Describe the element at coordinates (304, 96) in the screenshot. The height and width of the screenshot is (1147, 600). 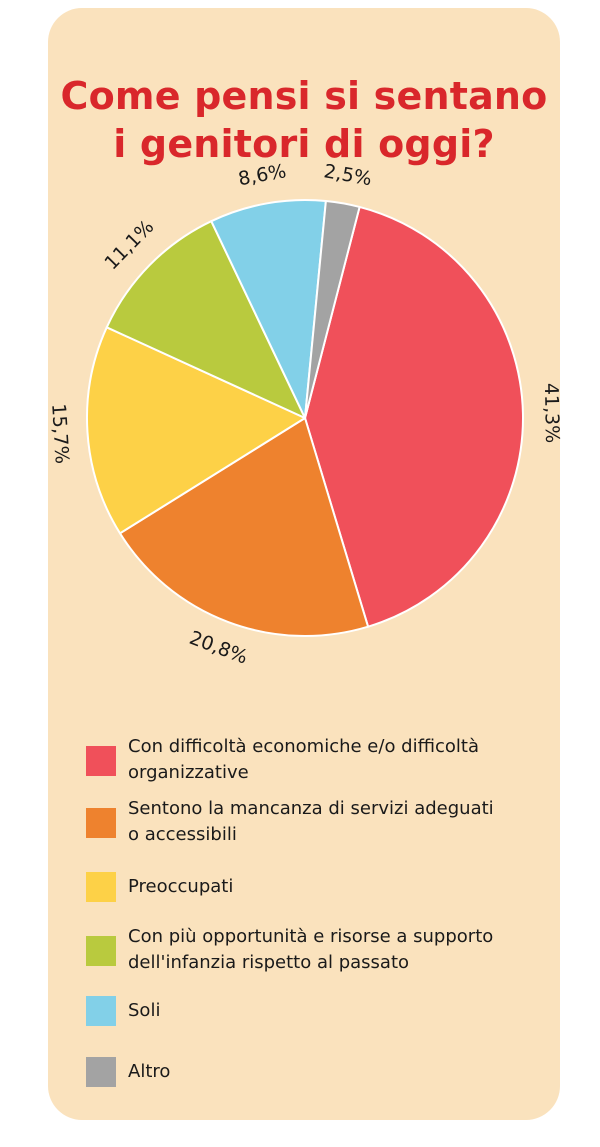
I see `chart-title-line-1: Come pensi si sentano` at that location.